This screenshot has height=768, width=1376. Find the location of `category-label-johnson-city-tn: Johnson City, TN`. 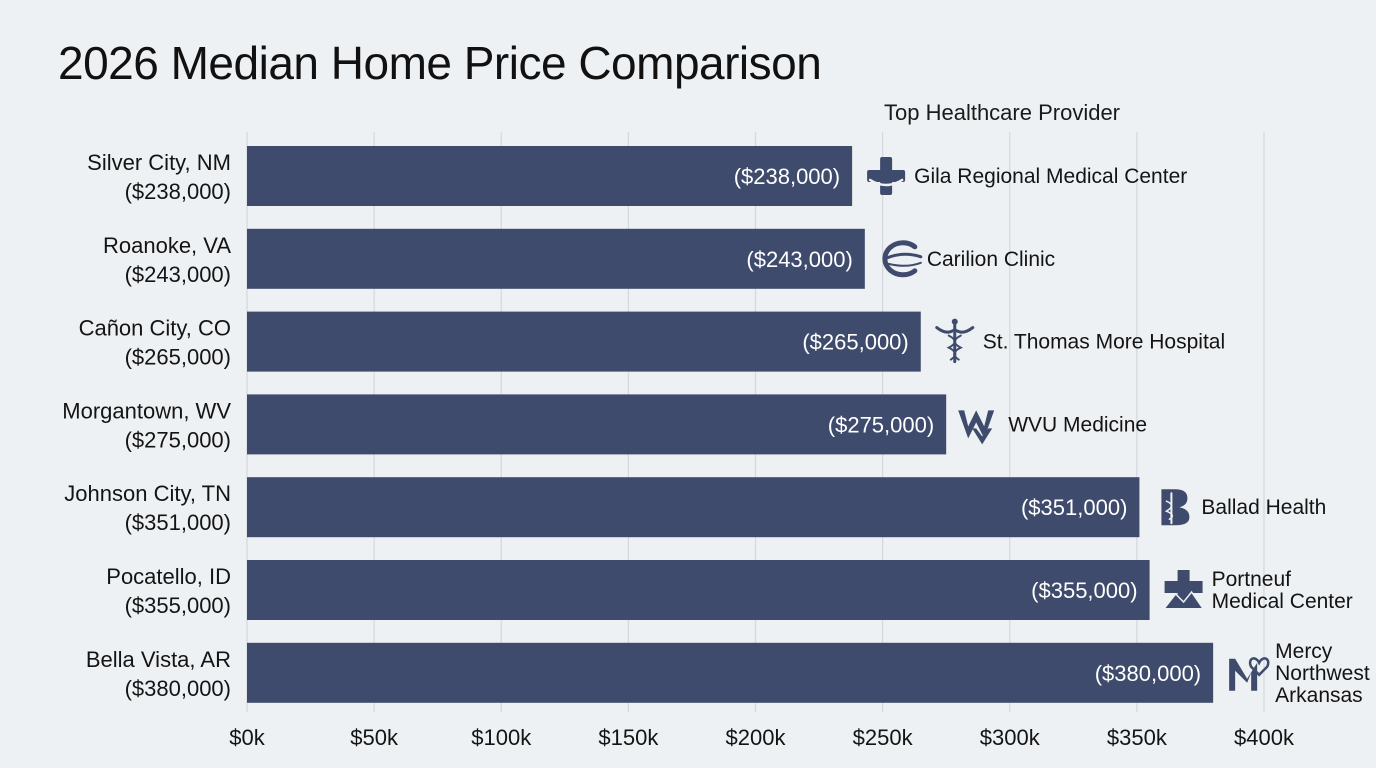

category-label-johnson-city-tn: Johnson City, TN is located at coordinates (147, 493).